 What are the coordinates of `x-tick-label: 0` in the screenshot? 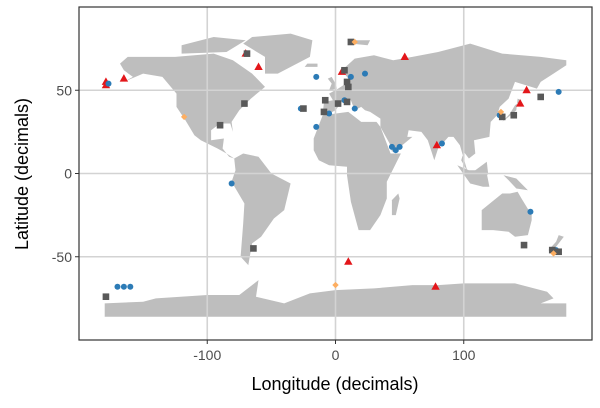 It's located at (336, 355).